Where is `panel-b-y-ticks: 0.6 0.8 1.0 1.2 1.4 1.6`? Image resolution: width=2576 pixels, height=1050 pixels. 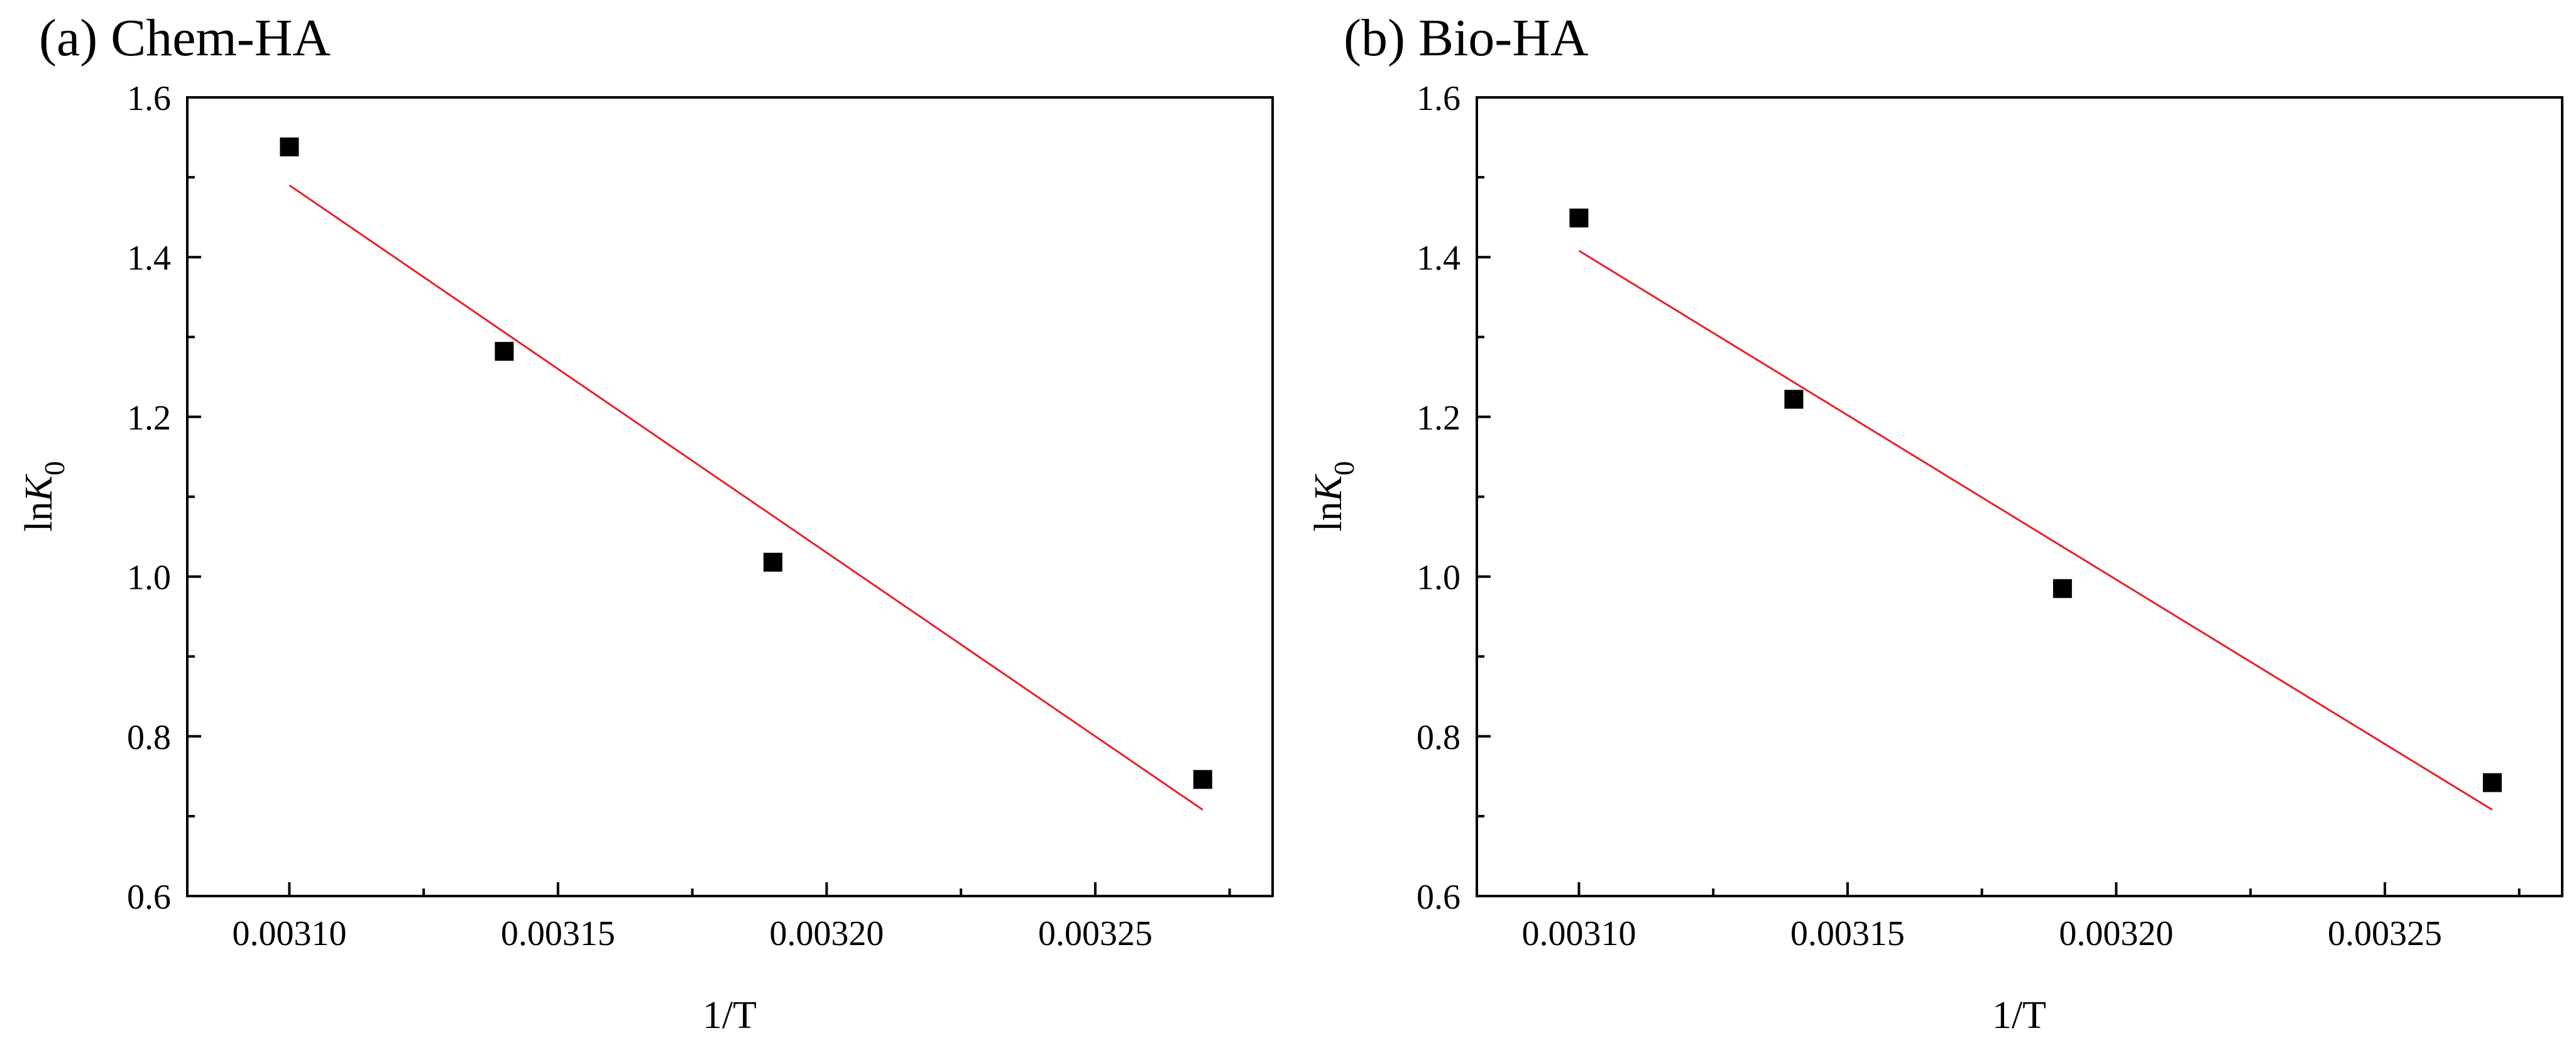
panel-b-y-ticks: 0.6 0.8 1.0 1.2 1.4 1.6 is located at coordinates (1439, 498).